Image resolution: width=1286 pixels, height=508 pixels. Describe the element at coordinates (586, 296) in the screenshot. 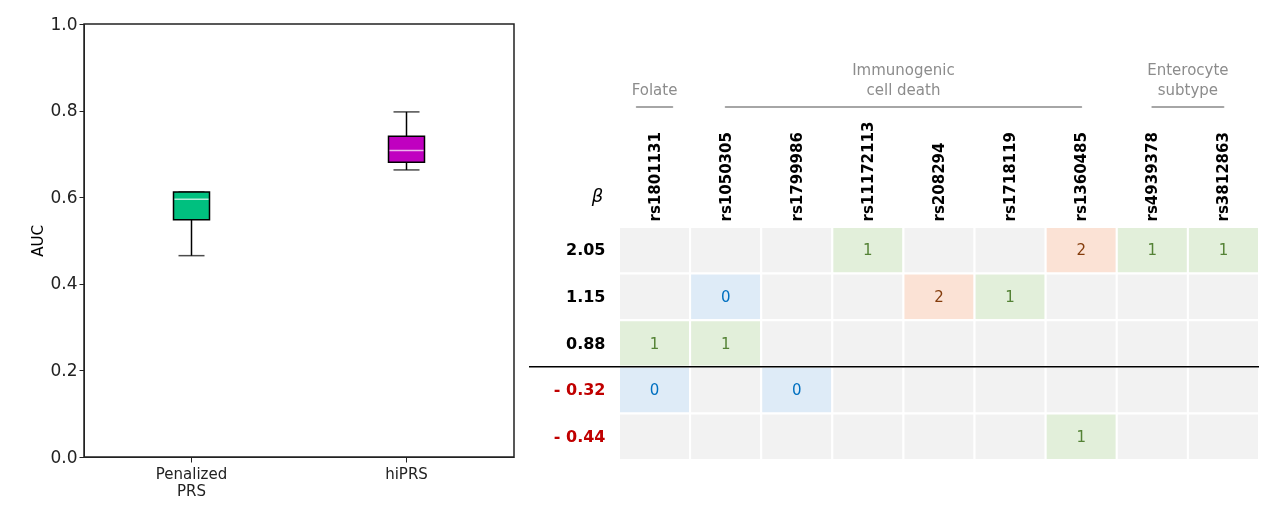

I see `y-tick-label: 1.15` at that location.